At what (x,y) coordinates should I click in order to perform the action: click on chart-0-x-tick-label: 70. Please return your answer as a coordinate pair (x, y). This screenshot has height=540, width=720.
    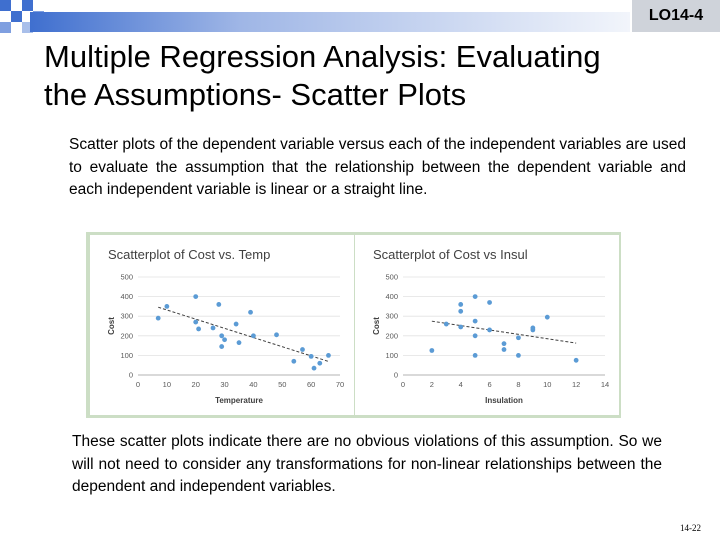
    Looking at the image, I should click on (340, 384).